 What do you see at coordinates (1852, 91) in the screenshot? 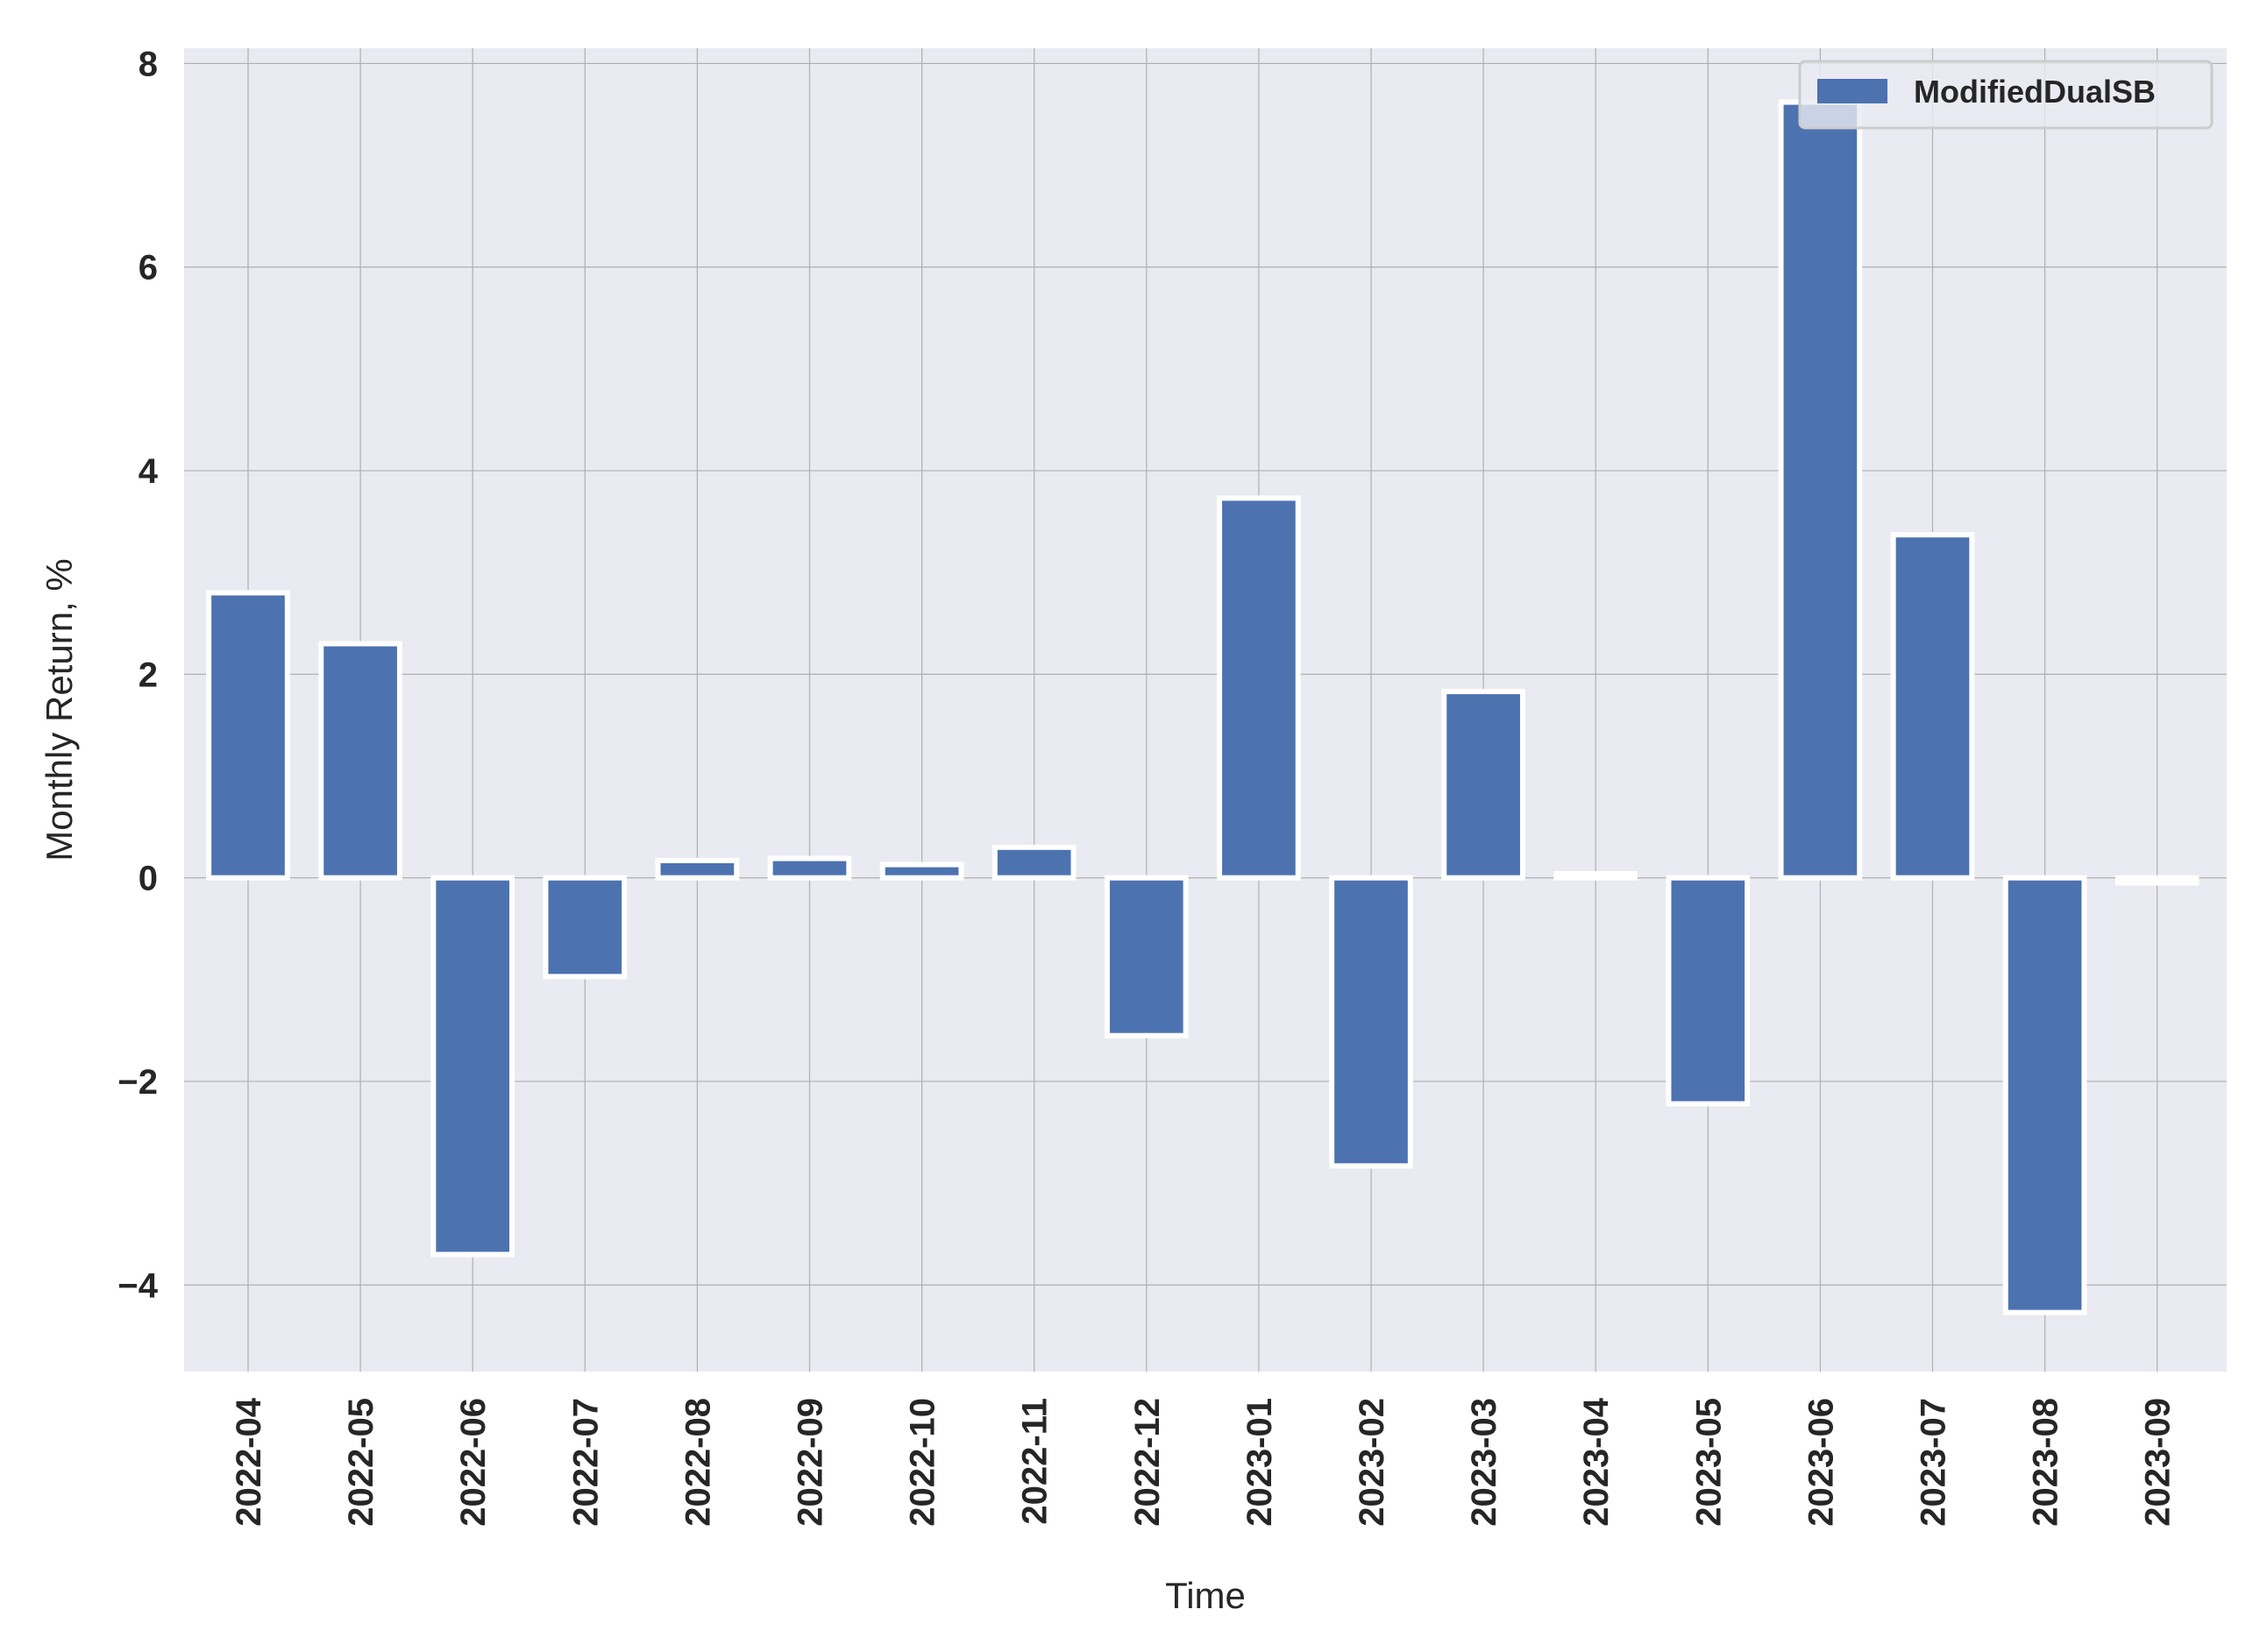
I see `legend-swatch` at bounding box center [1852, 91].